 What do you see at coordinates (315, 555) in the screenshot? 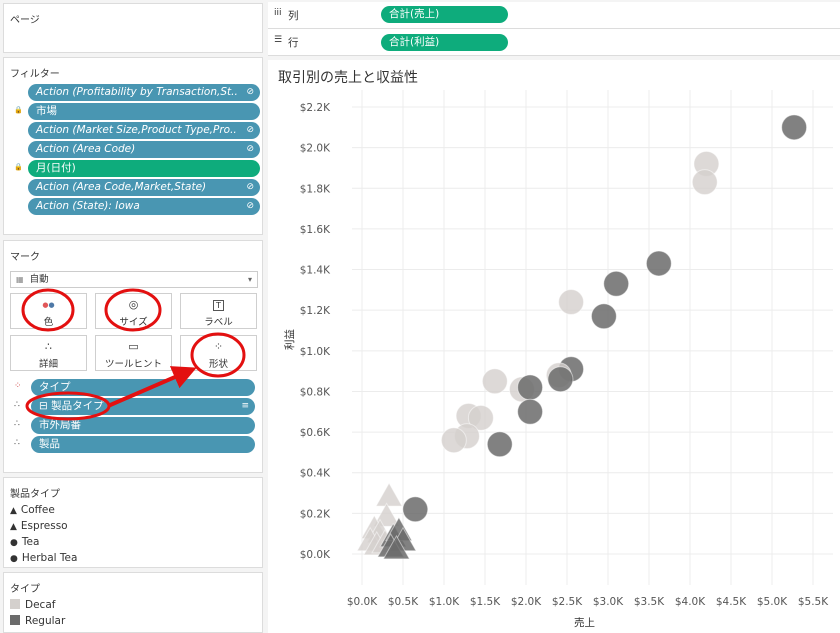
I see `y-tick-label: $0.0K` at bounding box center [315, 555].